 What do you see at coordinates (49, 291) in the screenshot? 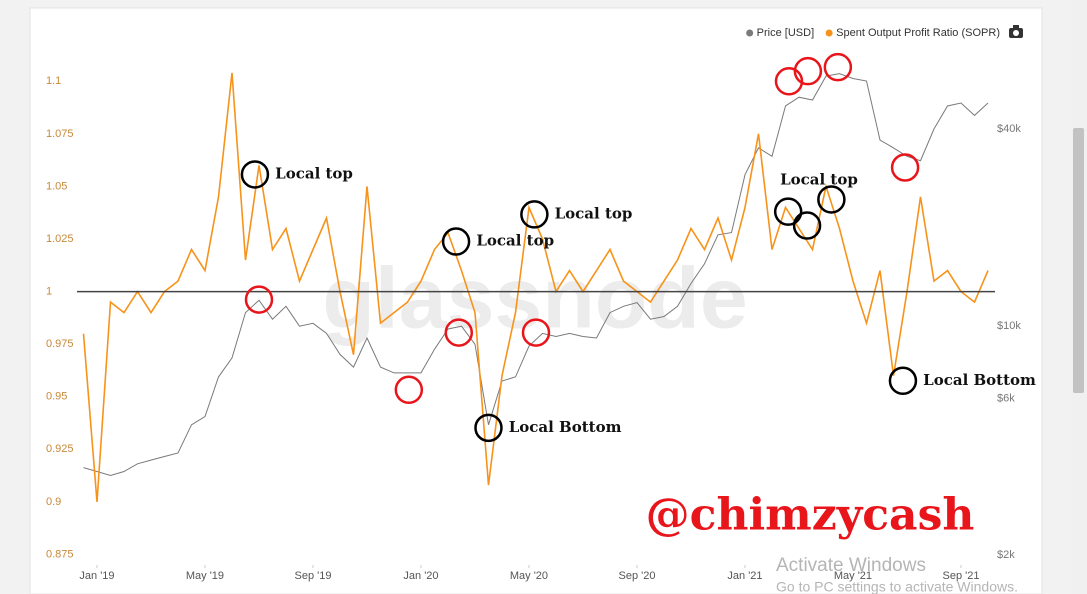
I see `y-tick-label: 1` at bounding box center [49, 291].